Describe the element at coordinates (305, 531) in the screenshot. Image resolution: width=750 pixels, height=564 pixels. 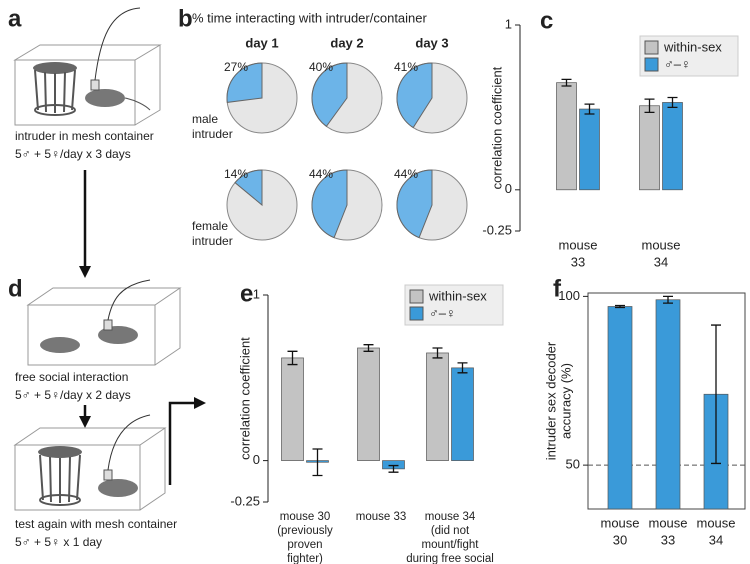
I see `x-tick-label: (previously` at that location.